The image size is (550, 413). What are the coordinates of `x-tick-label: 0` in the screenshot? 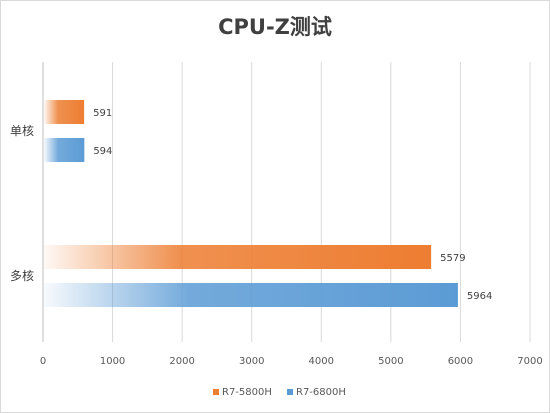 It's located at (43, 361).